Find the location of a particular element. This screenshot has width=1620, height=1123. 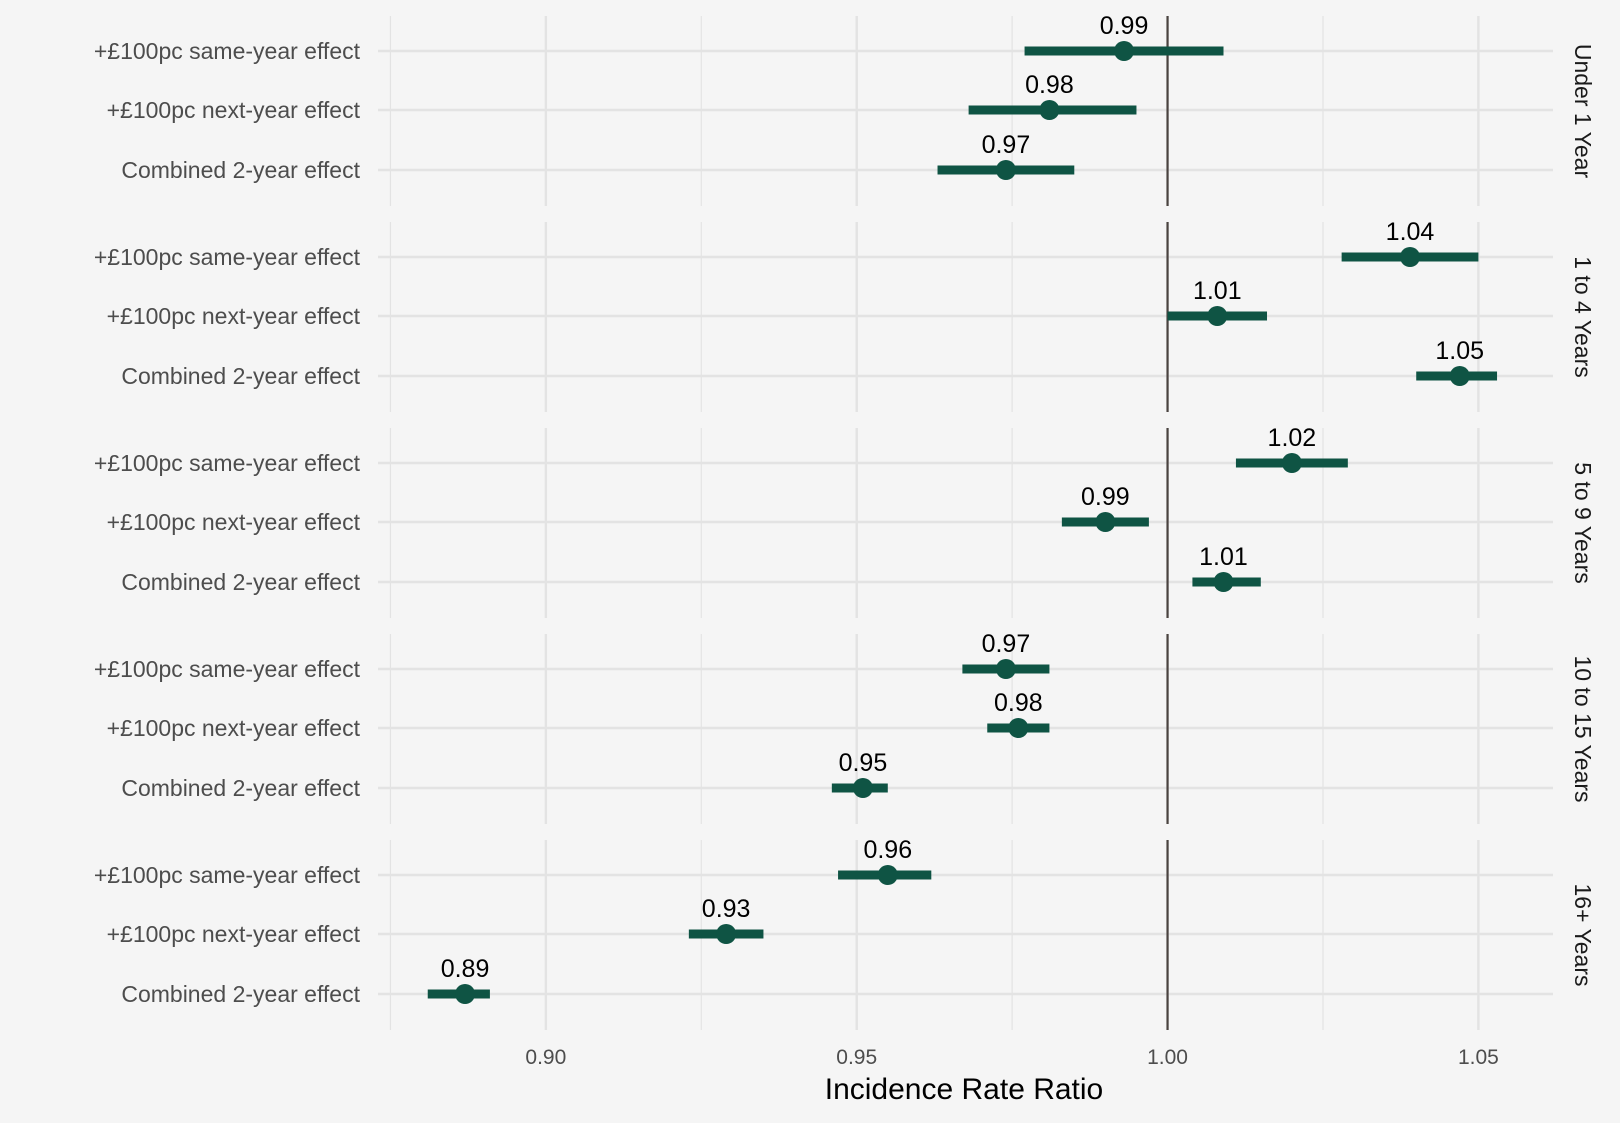

panel-strip-label: Under 1 Year is located at coordinates (1583, 111).